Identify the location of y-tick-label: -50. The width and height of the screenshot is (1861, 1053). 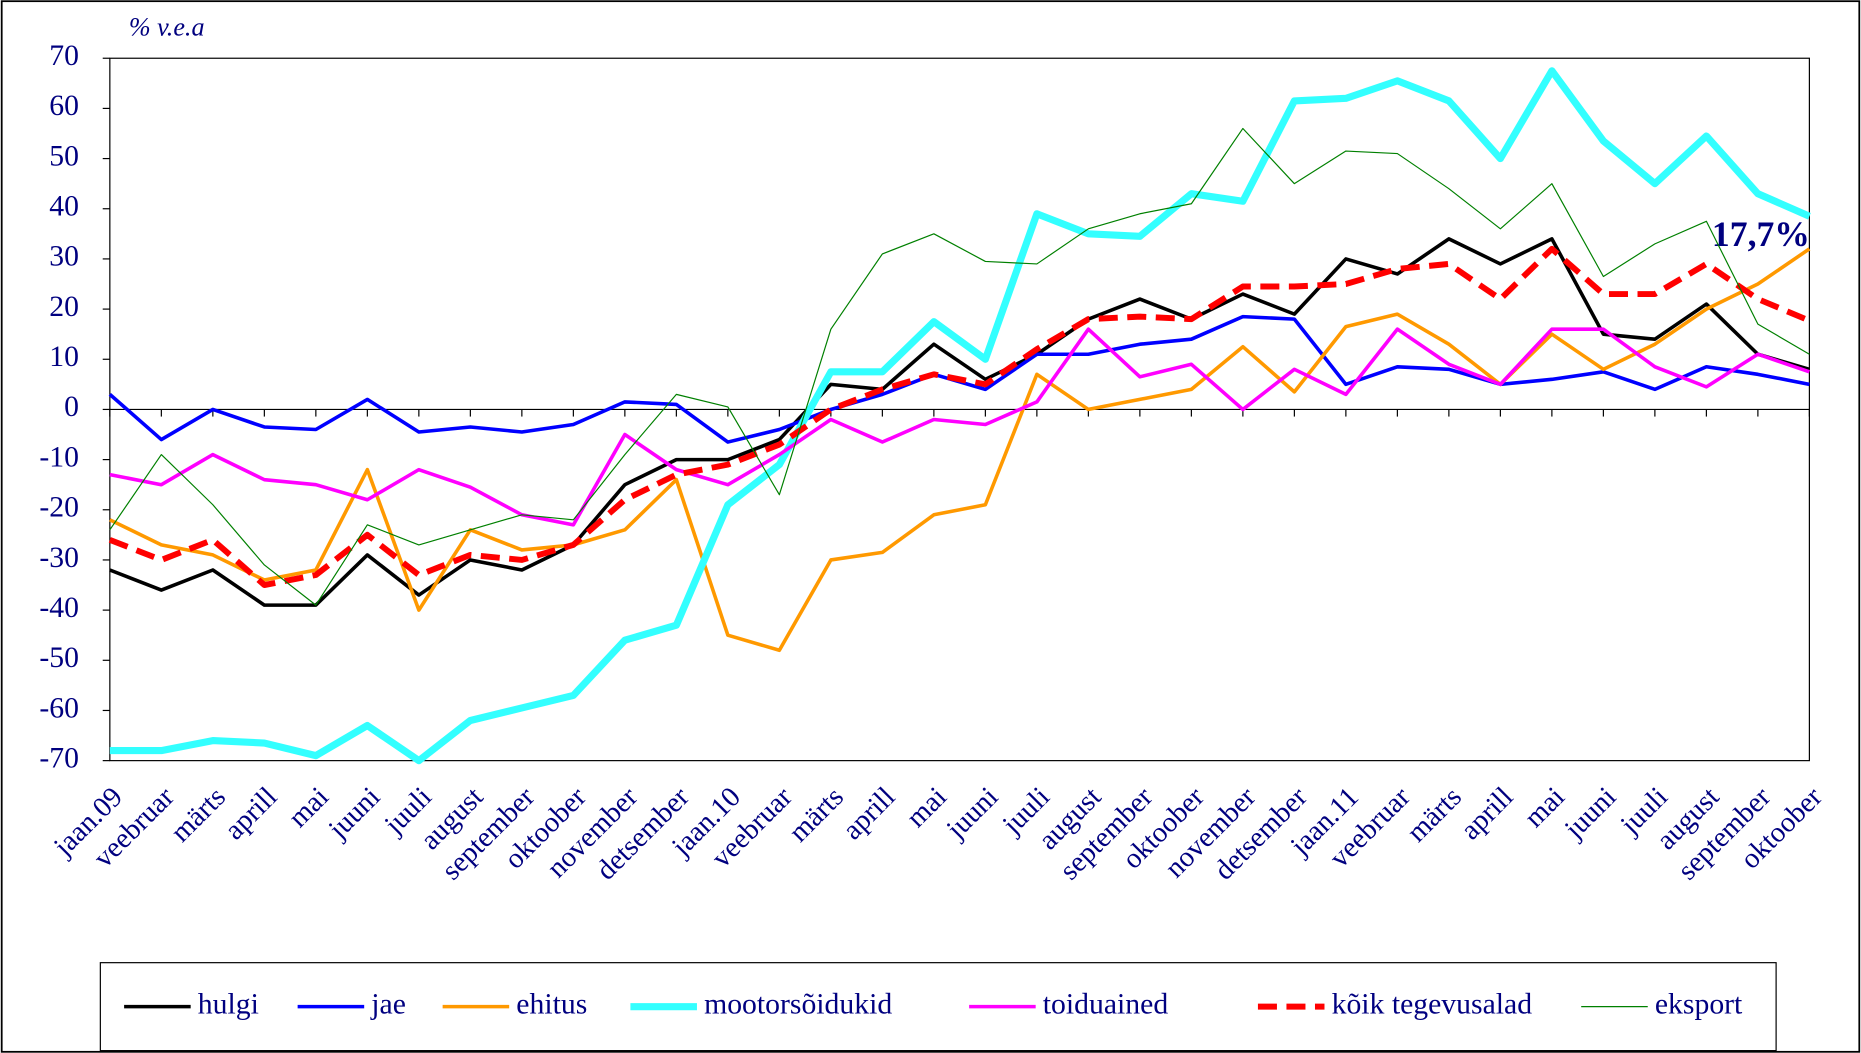
(59, 658).